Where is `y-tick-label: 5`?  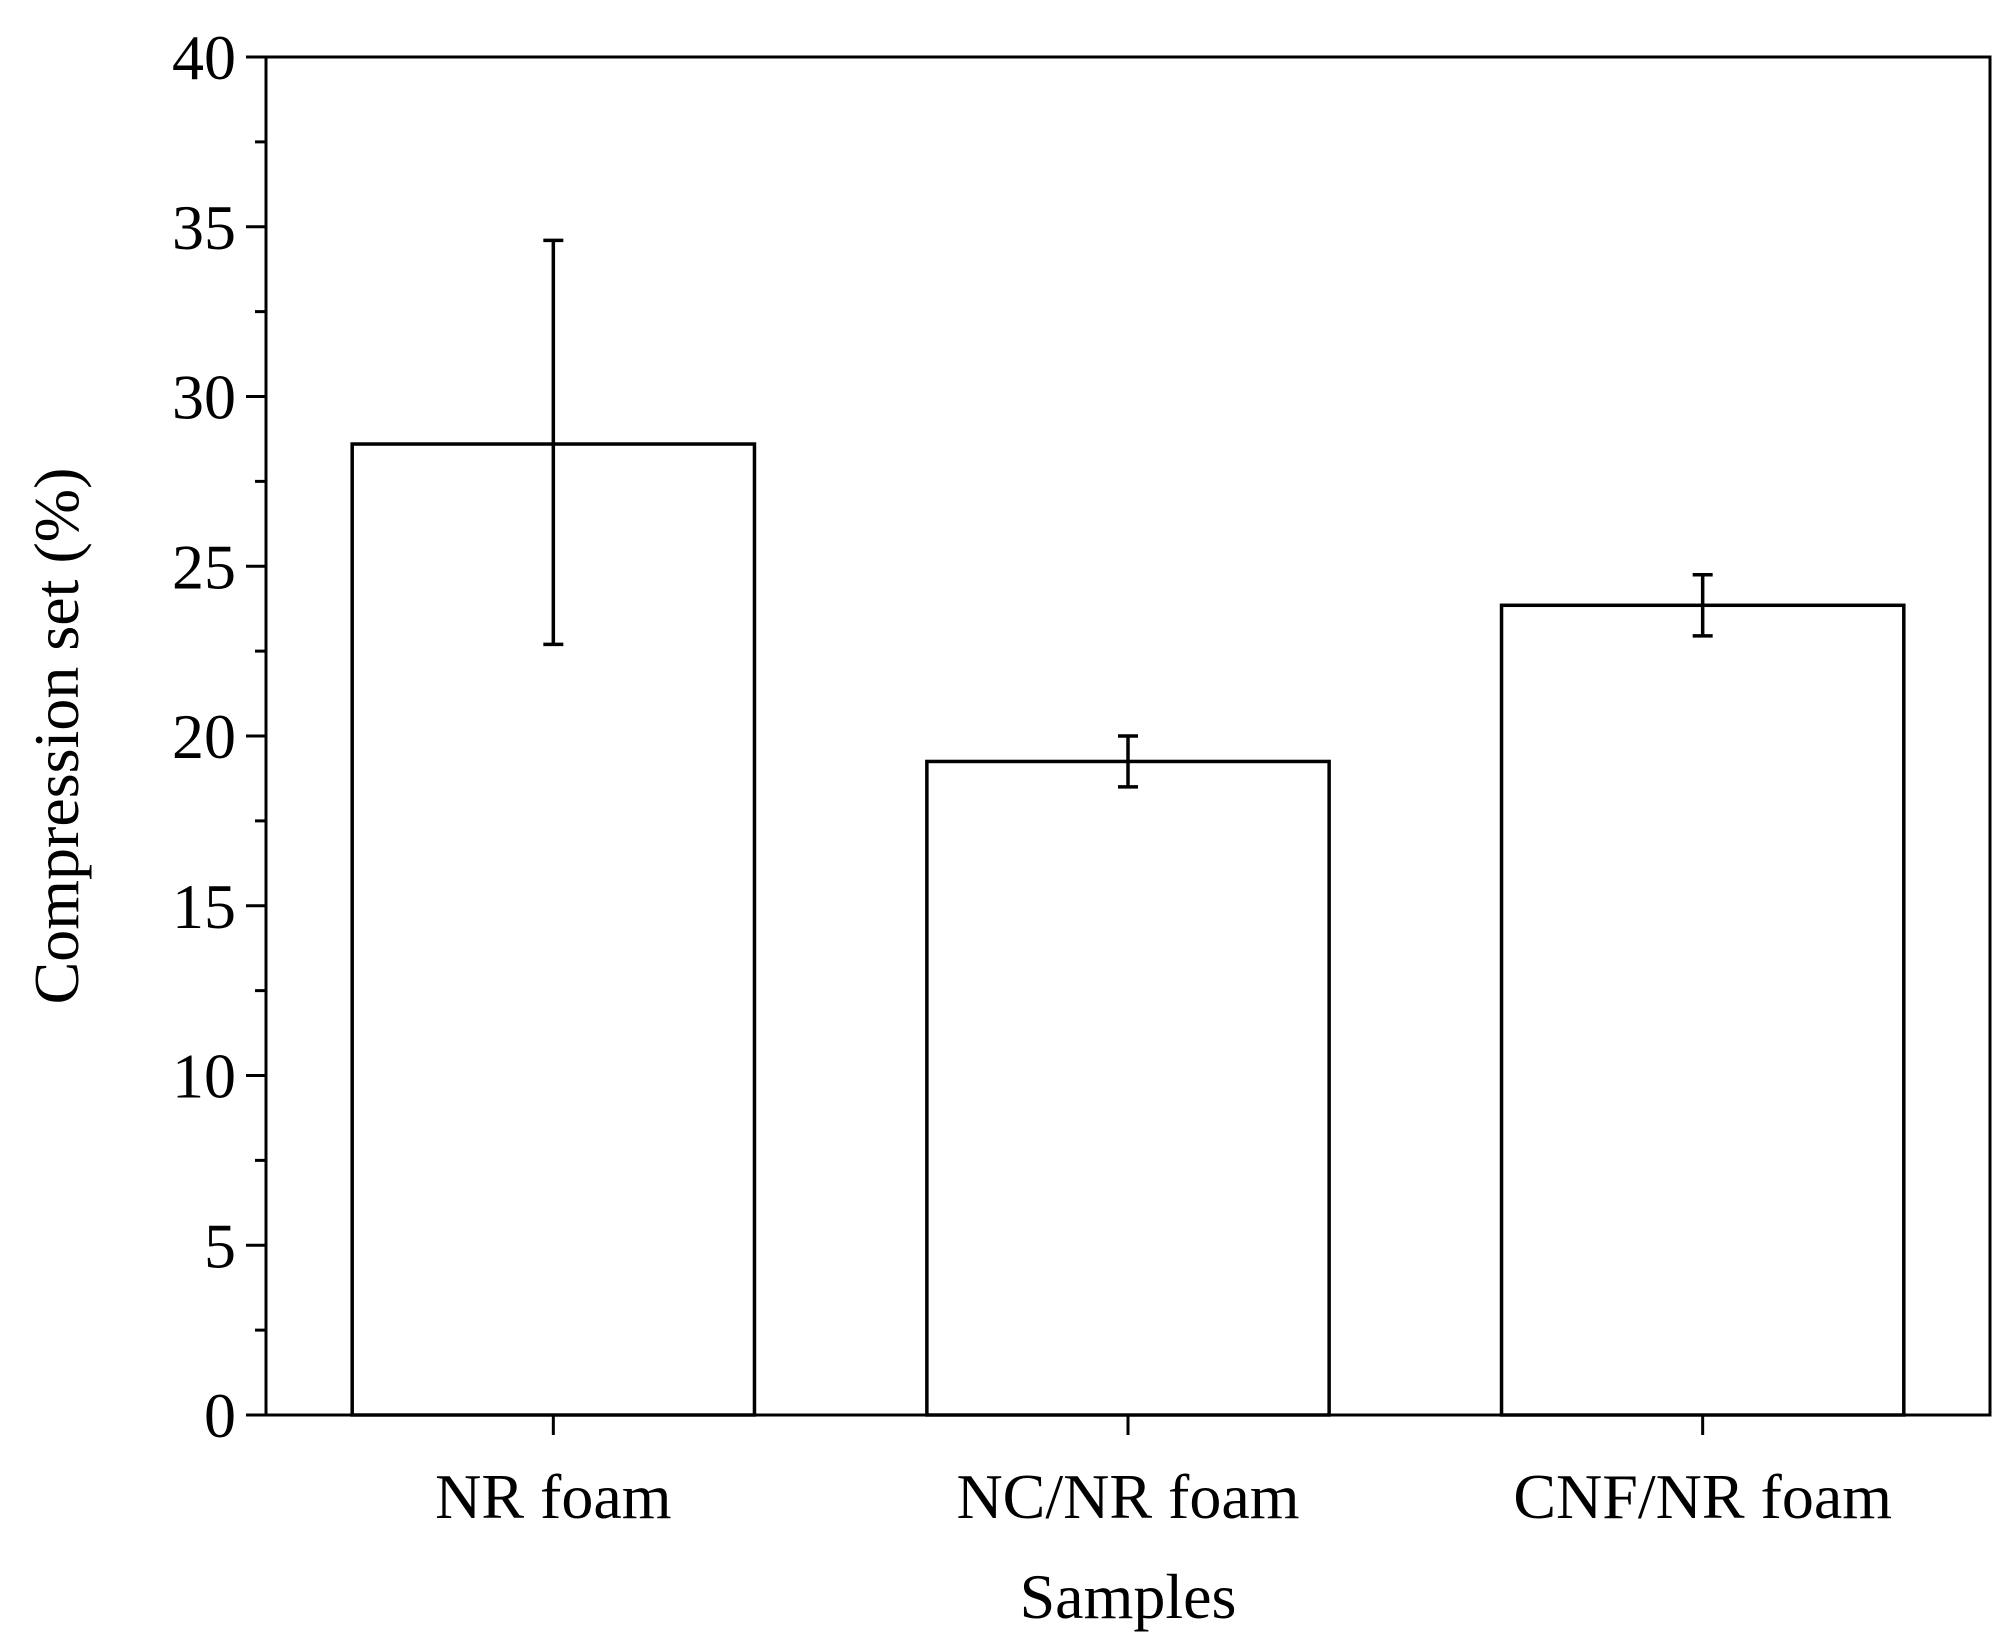
y-tick-label: 5 is located at coordinates (220, 1245).